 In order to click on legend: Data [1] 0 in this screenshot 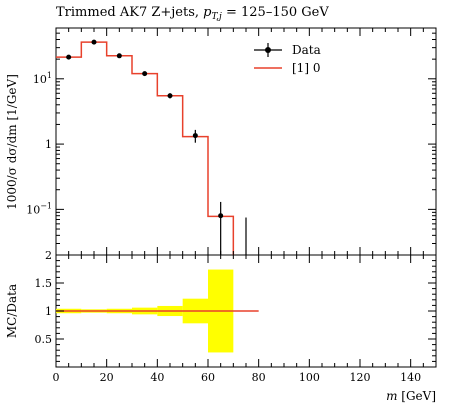, I will do `click(287, 59)`.